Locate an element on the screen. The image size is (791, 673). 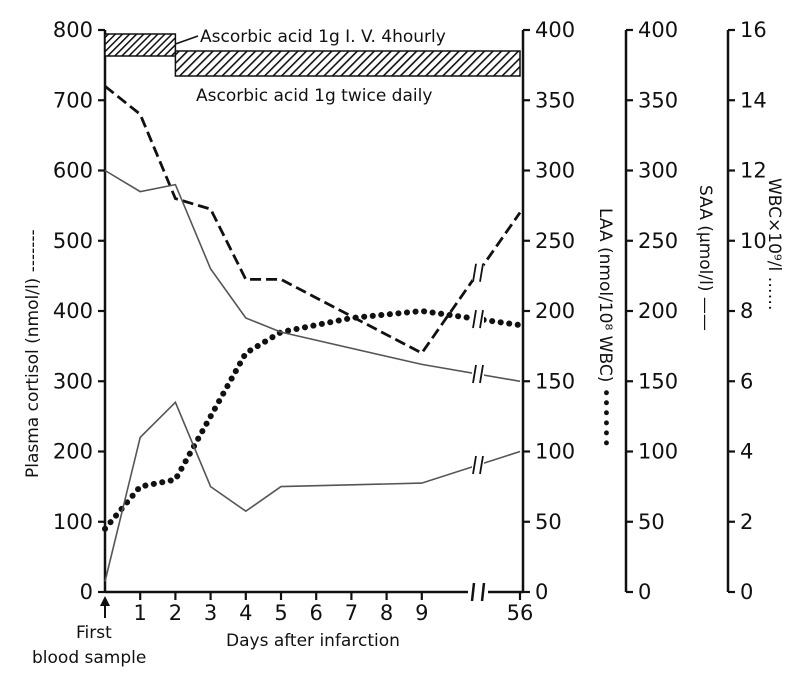
saa-axis-title: SAA (µmol/l) —— is located at coordinates (705, 258).